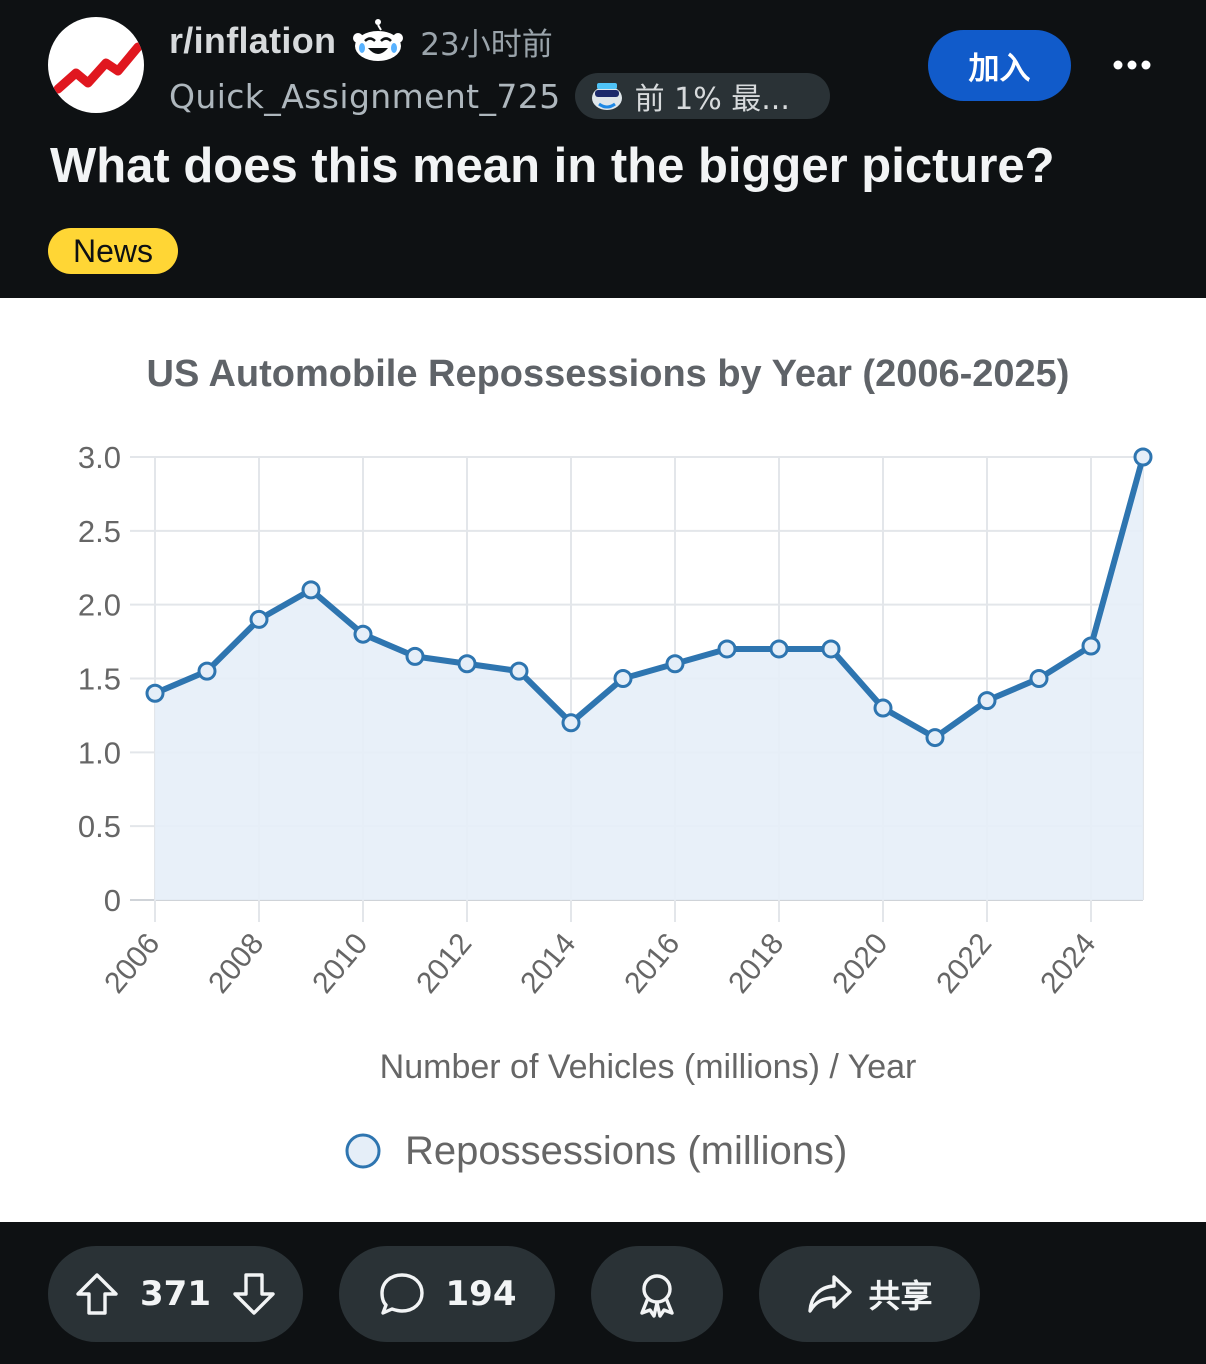  Describe the element at coordinates (99, 679) in the screenshot. I see `y-tick-label: 1.5` at that location.